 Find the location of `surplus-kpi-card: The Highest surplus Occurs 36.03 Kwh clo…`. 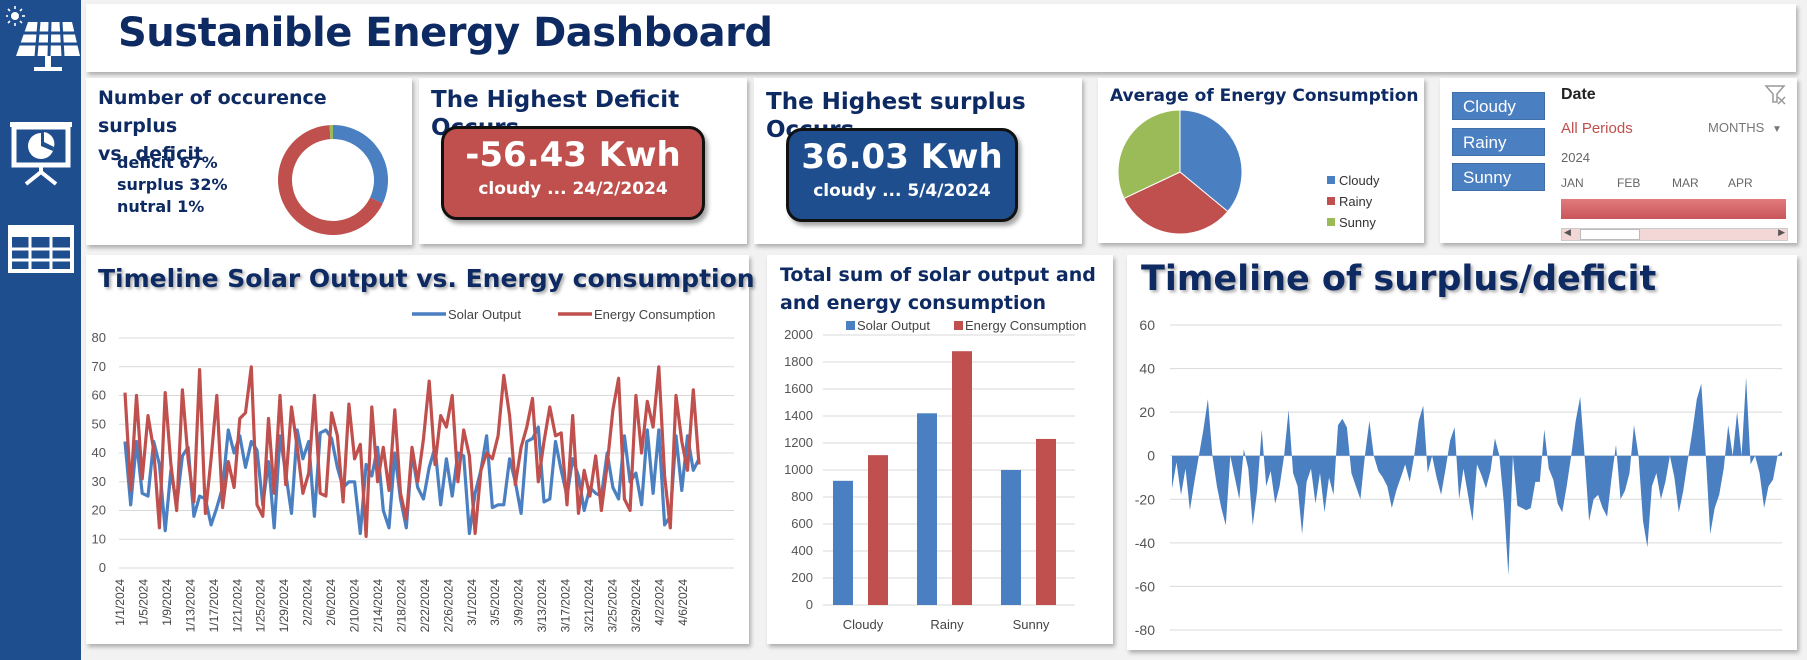

surplus-kpi-card: The Highest surplus Occurs 36.03 Kwh clo… is located at coordinates (918, 161).